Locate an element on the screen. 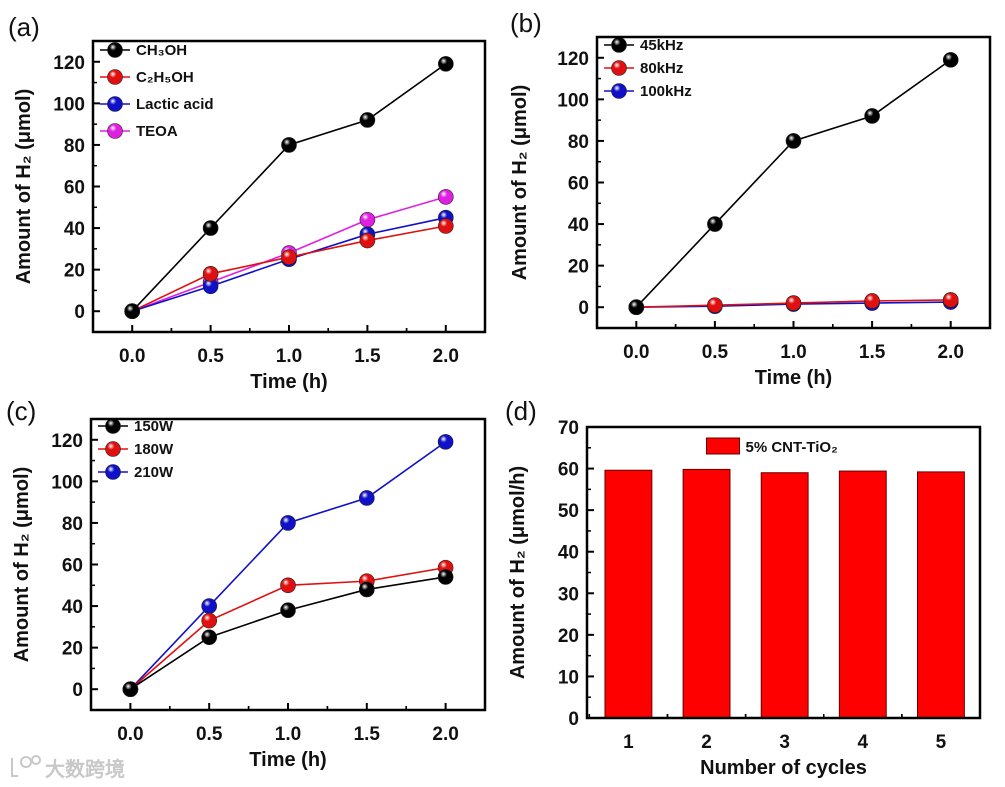 This screenshot has height=787, width=1005. y-axis-title: Amount of H₂ (μmol/h) is located at coordinates (518, 572).